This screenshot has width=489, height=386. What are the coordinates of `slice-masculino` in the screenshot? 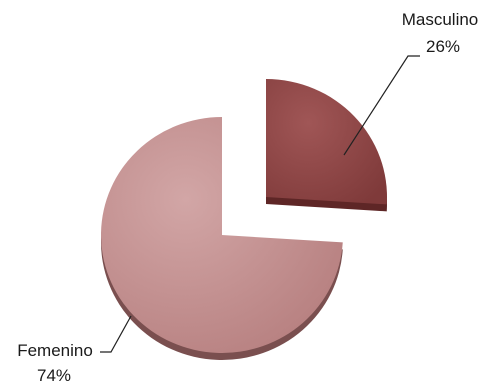 It's located at (326, 142).